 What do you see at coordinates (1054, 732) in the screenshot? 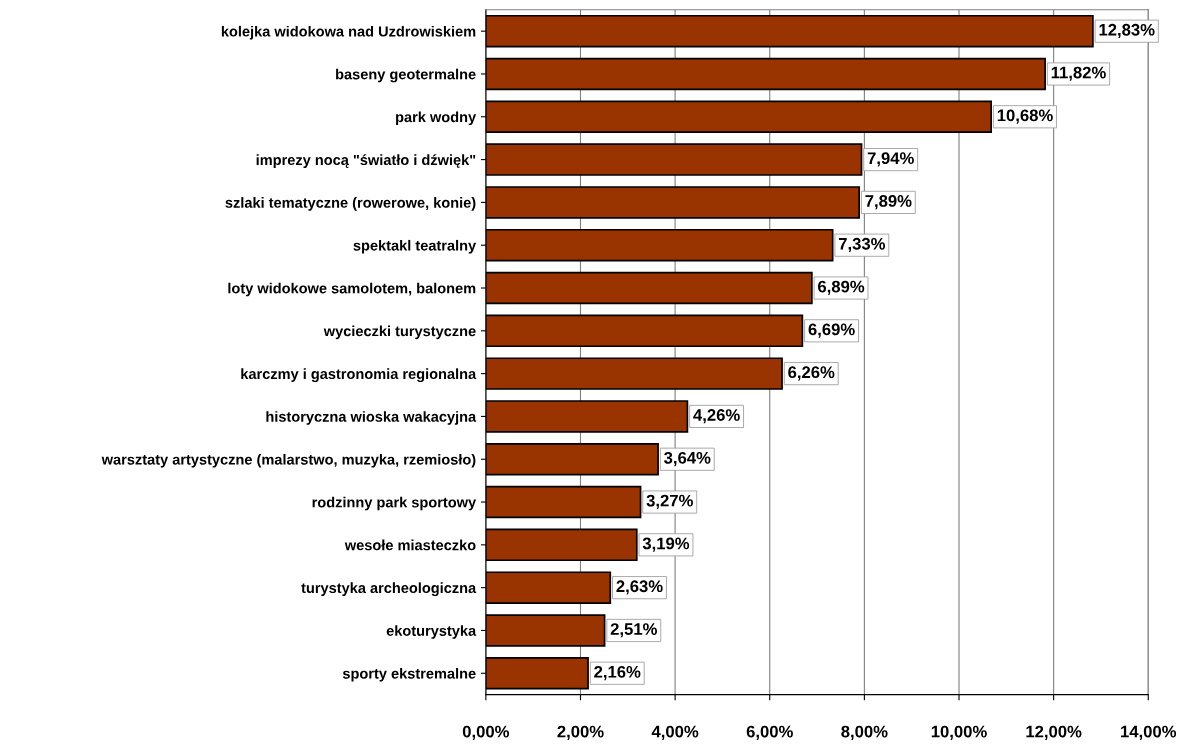
I see `x-tick-label: 12,00%` at bounding box center [1054, 732].